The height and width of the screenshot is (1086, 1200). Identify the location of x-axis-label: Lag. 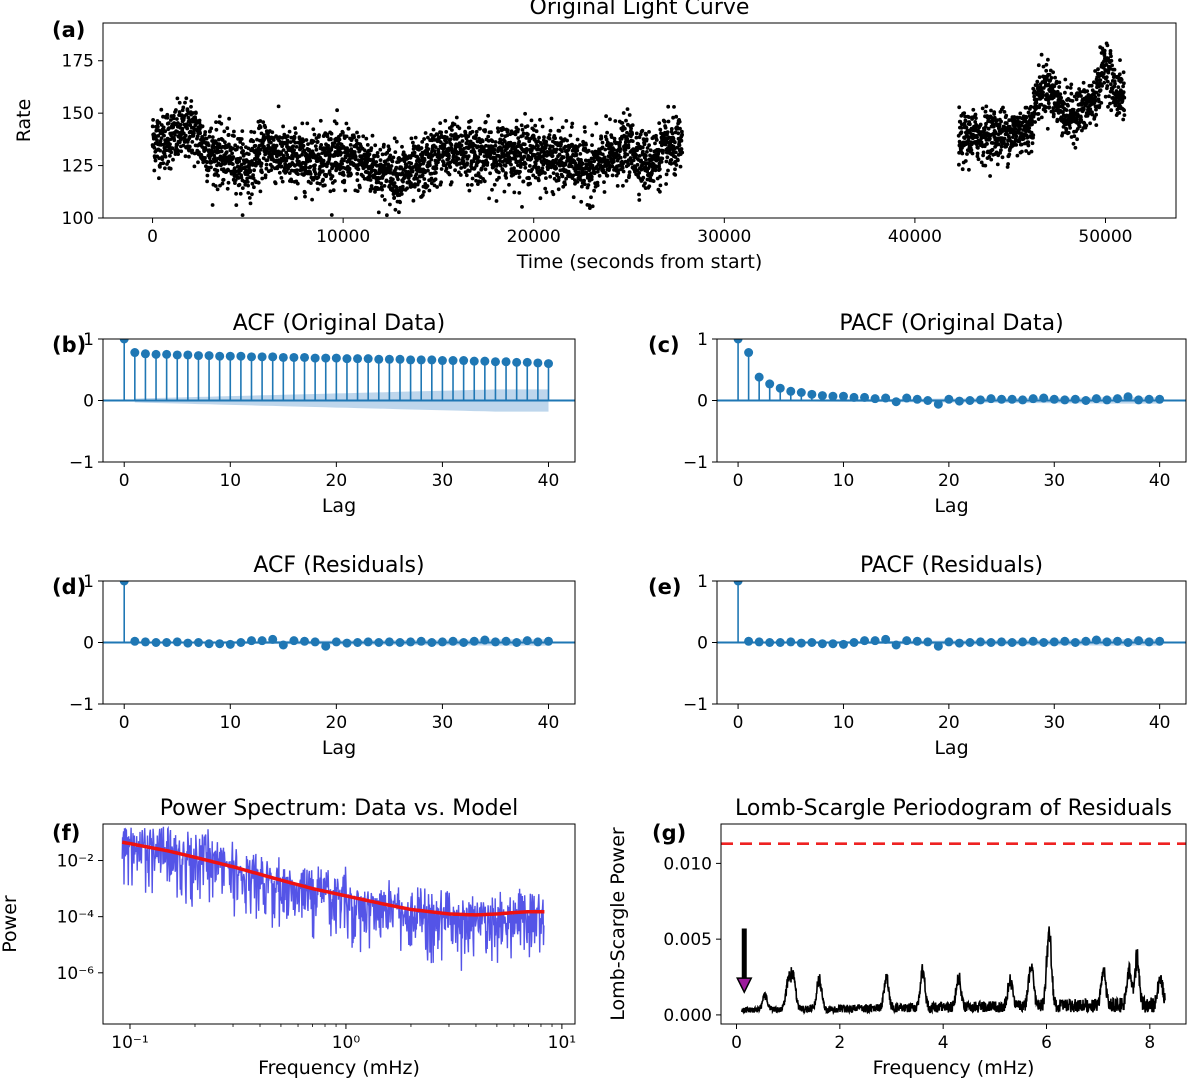
(339, 506).